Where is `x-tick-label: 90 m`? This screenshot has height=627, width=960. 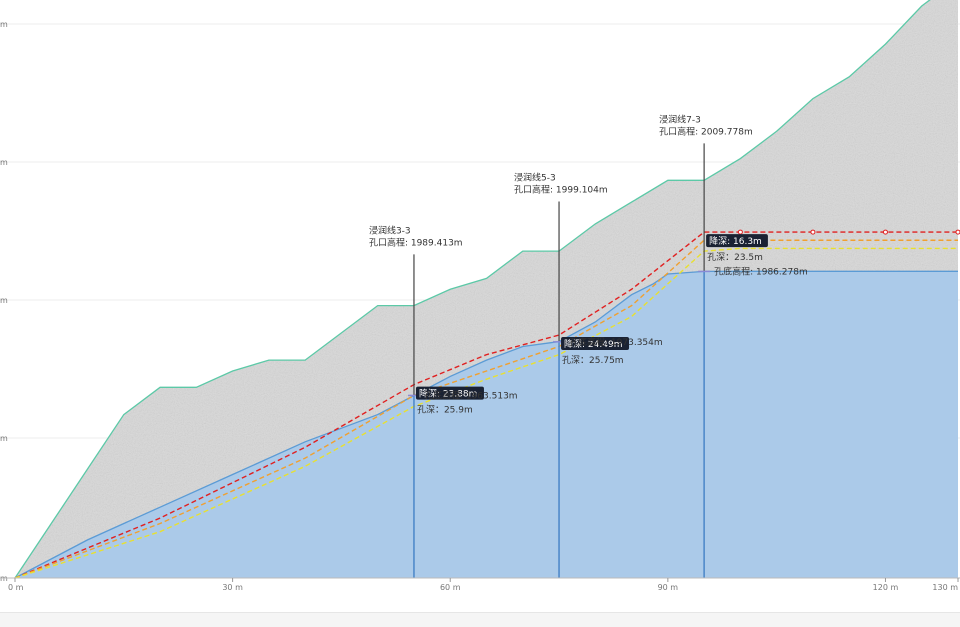 x-tick-label: 90 m is located at coordinates (668, 587).